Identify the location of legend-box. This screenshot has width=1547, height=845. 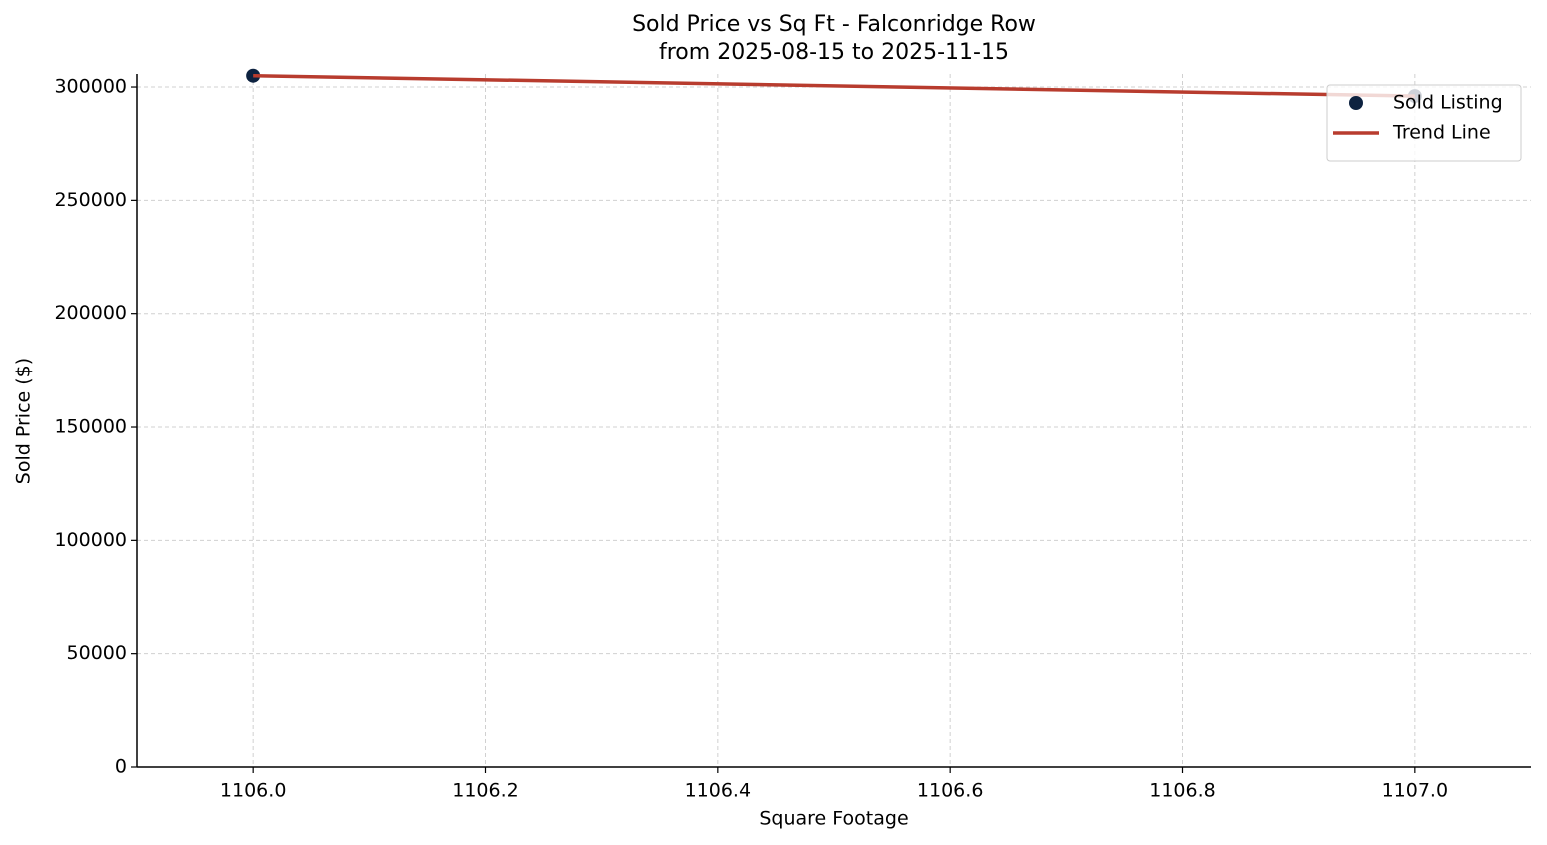
(1424, 123).